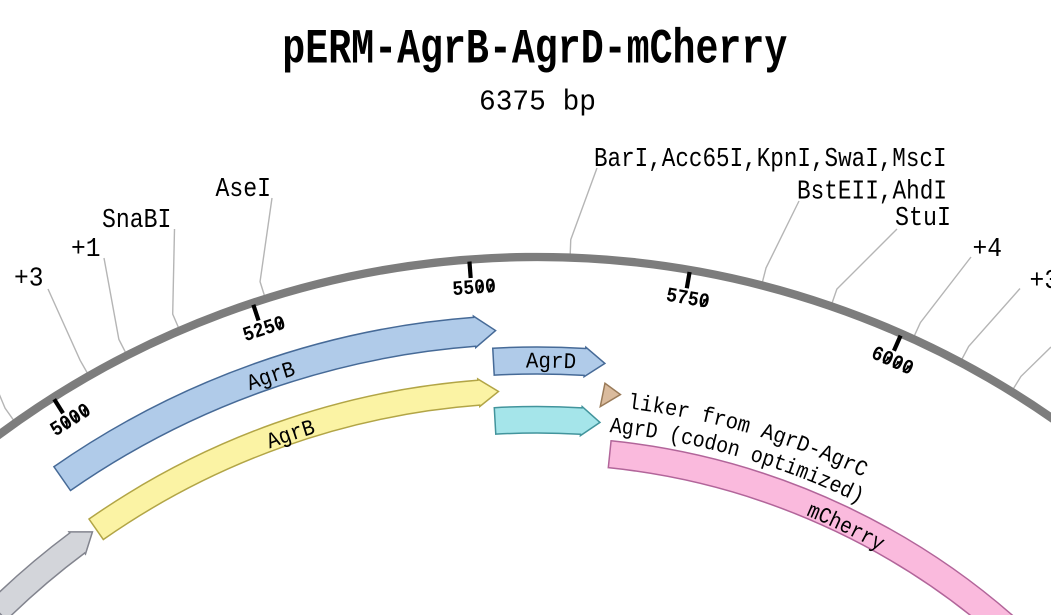 The image size is (1051, 615). Describe the element at coordinates (770, 160) in the screenshot. I see `svg-text: BarI,Acc65I,KpnI,SwaI,MscI` at that location.